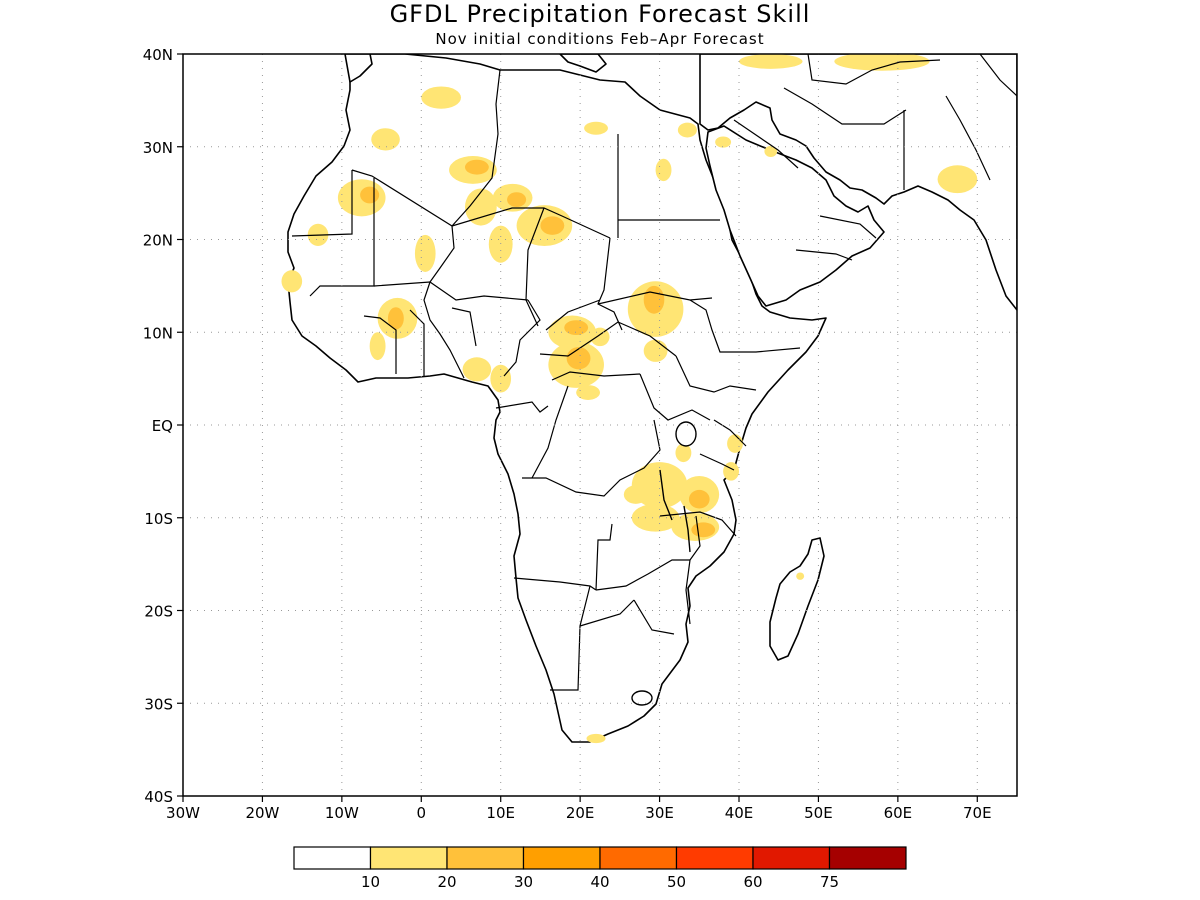 The image size is (1200, 900). What do you see at coordinates (676, 882) in the screenshot?
I see `legend-label: 50` at bounding box center [676, 882].